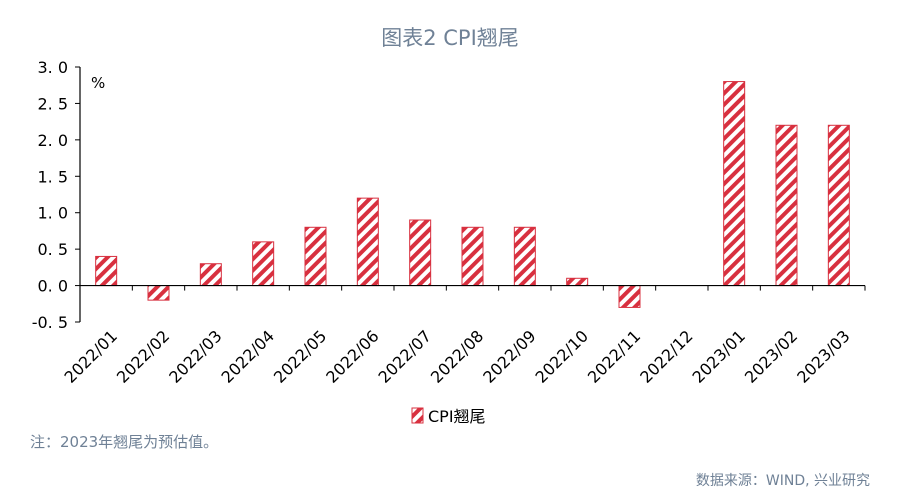 Image resolution: width=900 pixels, height=497 pixels. I want to click on bar-2023/02, so click(786, 205).